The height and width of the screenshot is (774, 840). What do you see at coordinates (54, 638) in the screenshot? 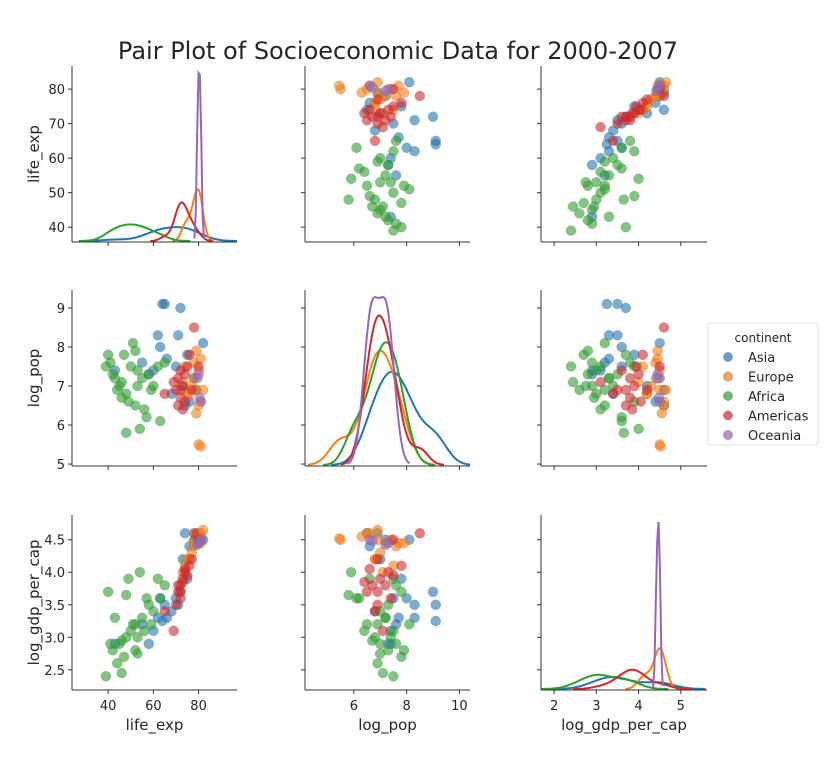
I see `y-tick-label: 3.0` at bounding box center [54, 638].